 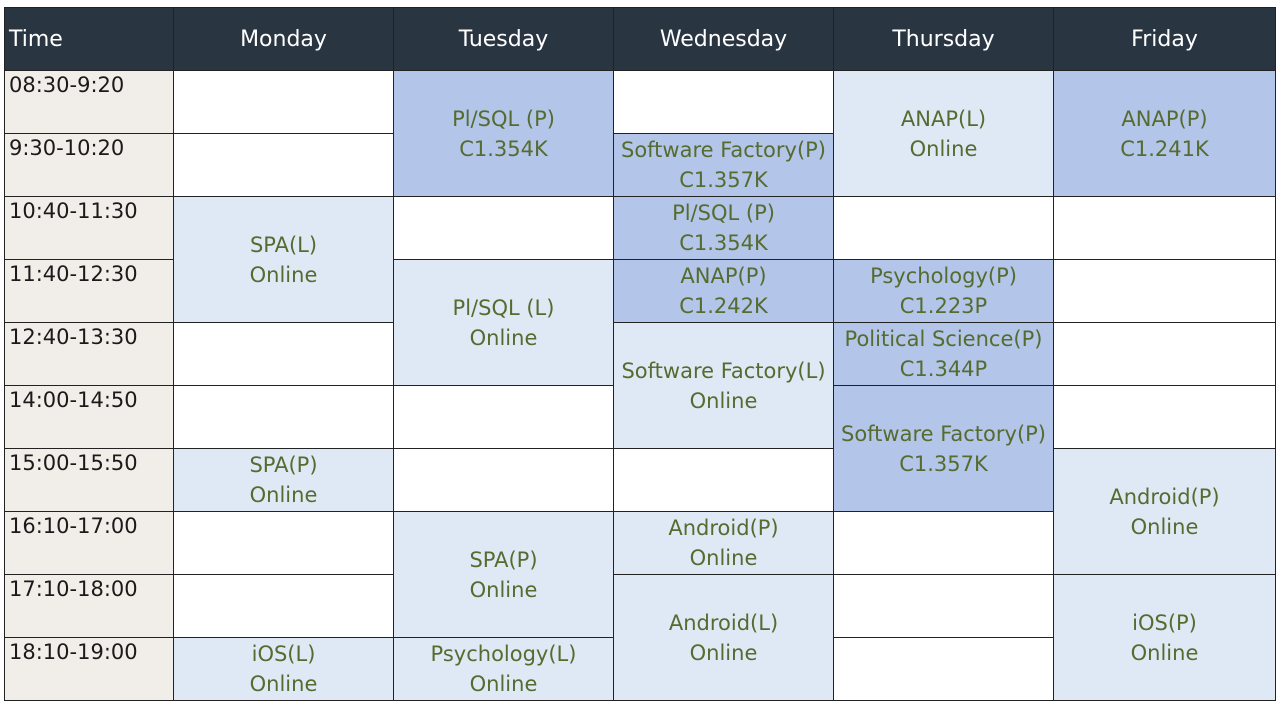 I want to click on time-slot: 18:10-19:00, so click(x=89, y=669).